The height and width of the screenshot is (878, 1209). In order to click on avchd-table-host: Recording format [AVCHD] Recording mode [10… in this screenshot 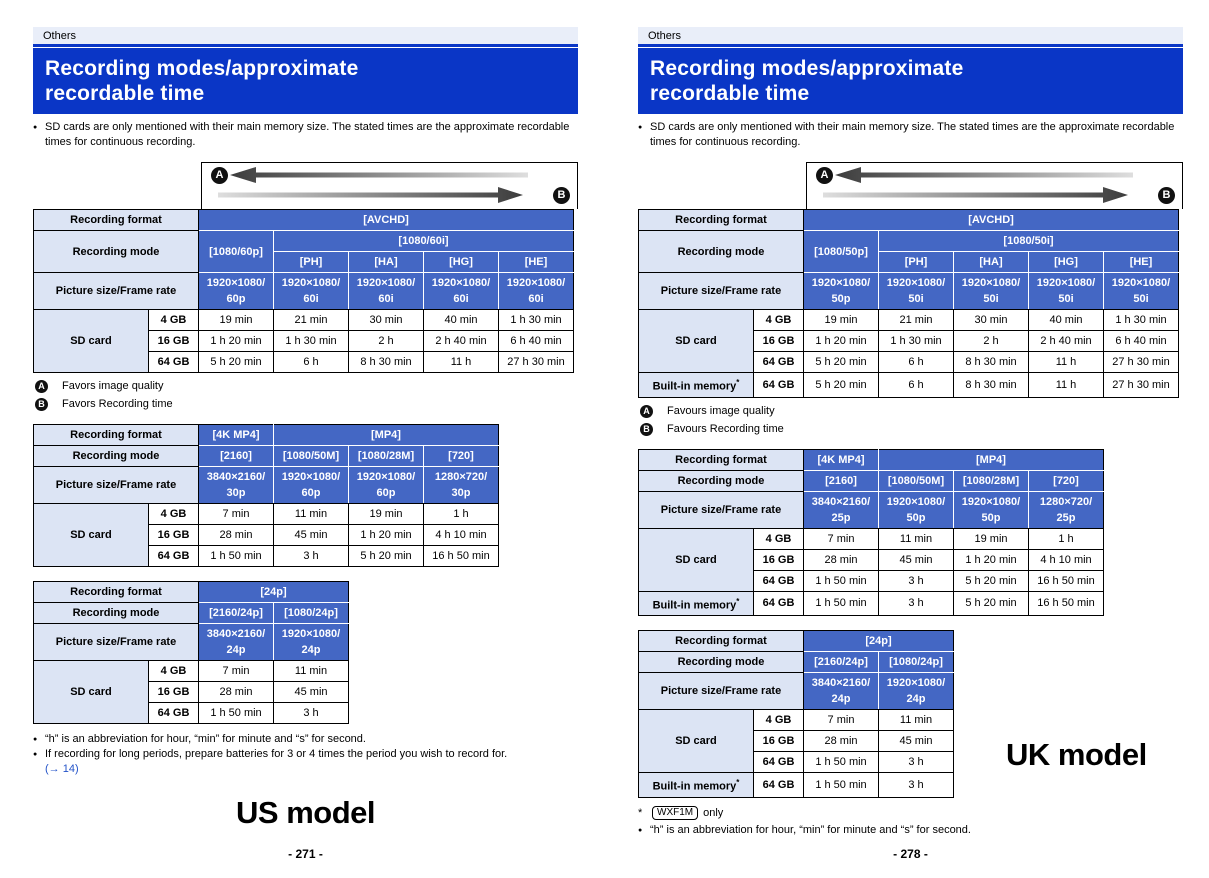, I will do `click(910, 303)`.